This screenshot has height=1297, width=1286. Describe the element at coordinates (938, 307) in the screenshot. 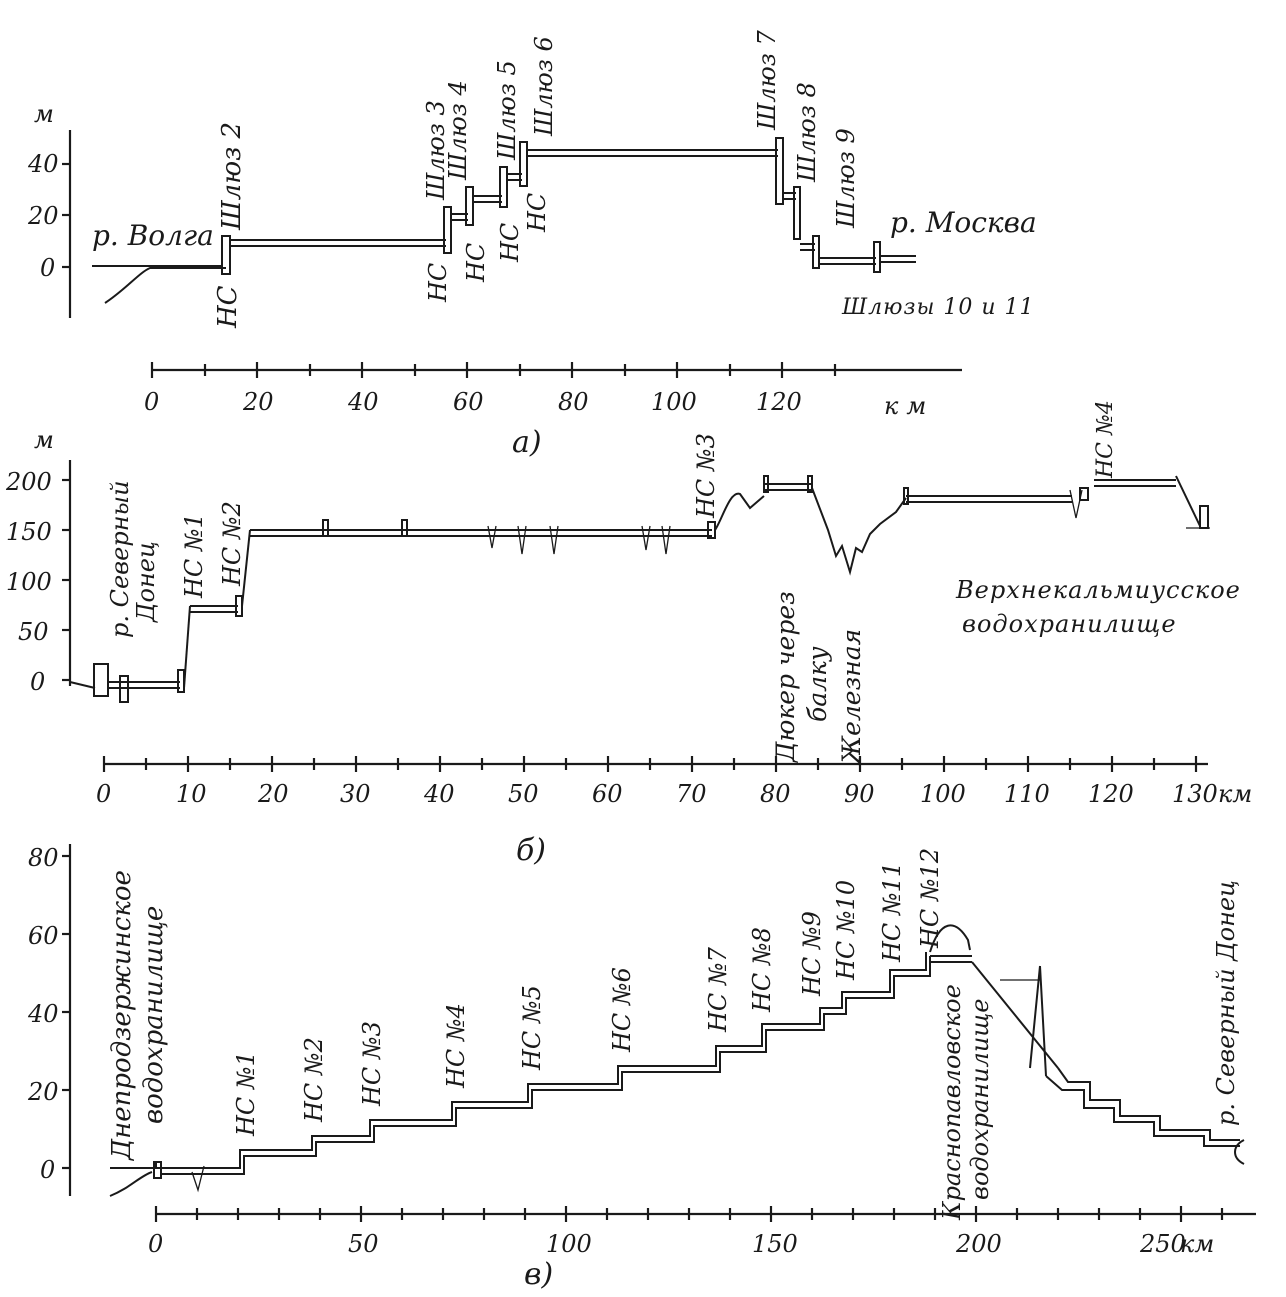

I see `panel-a-label-locks-10-11: Шлюзы 10 и 11` at that location.